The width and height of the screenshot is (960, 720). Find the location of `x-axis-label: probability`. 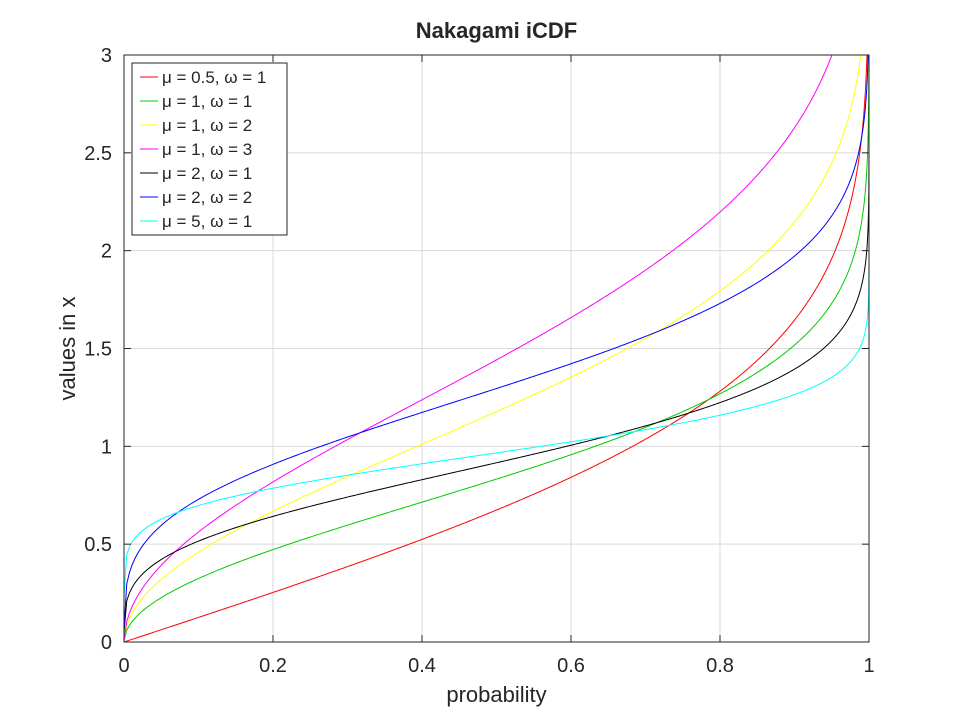

x-axis-label: probability is located at coordinates (496, 694).